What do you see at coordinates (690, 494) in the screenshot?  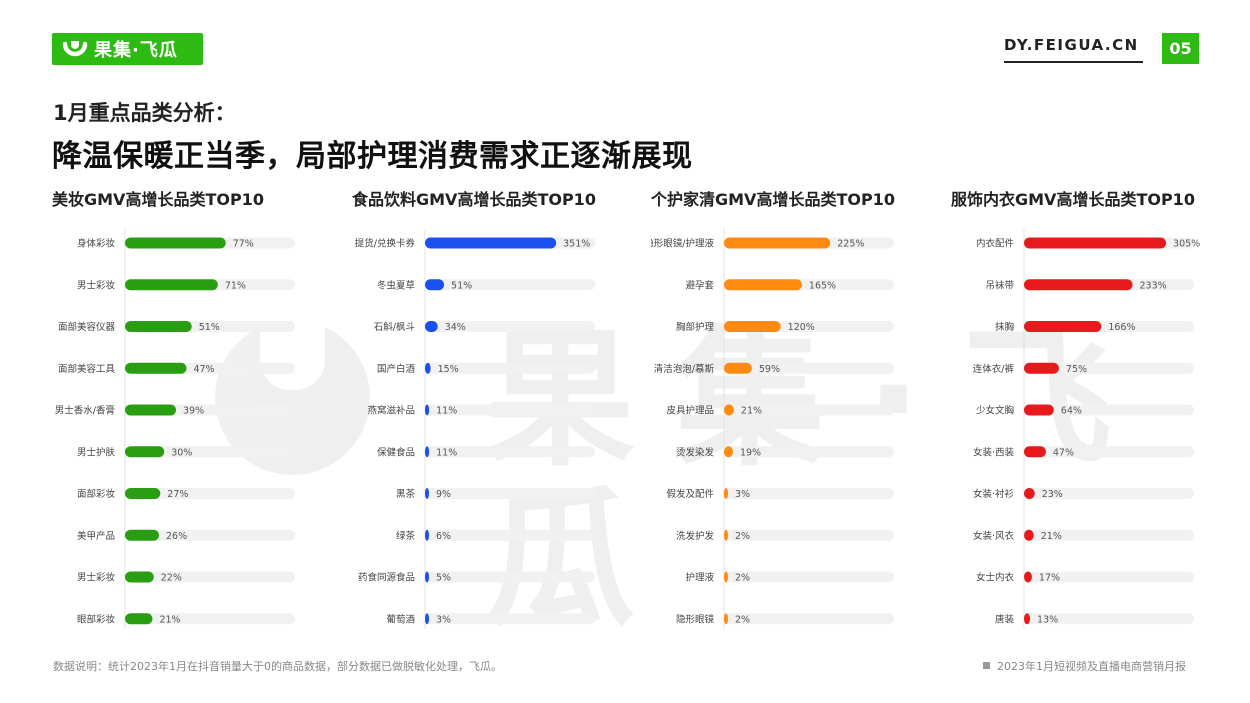 I see `category-label: 假发及配件` at bounding box center [690, 494].